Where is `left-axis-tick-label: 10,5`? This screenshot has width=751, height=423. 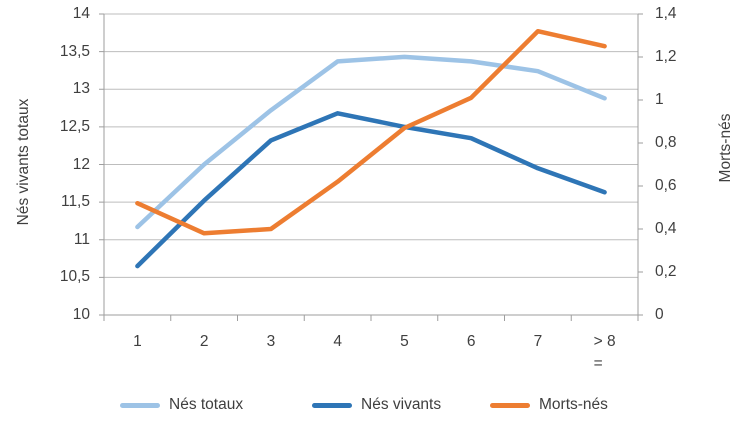
left-axis-tick-label: 10,5 is located at coordinates (74, 277).